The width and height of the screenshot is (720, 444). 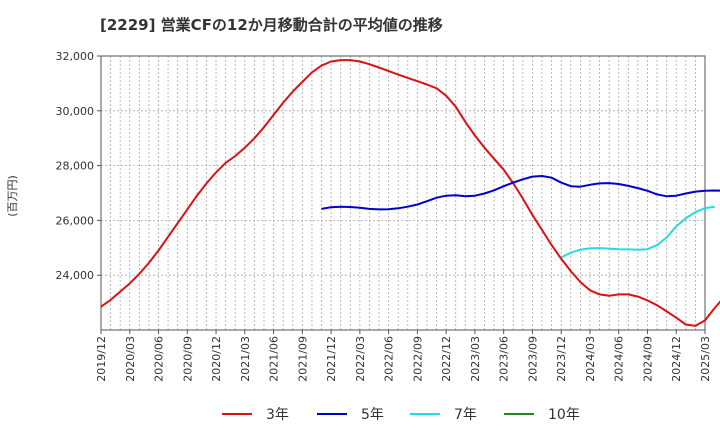 I want to click on x-tick-label: 2021/03, so click(x=245, y=359).